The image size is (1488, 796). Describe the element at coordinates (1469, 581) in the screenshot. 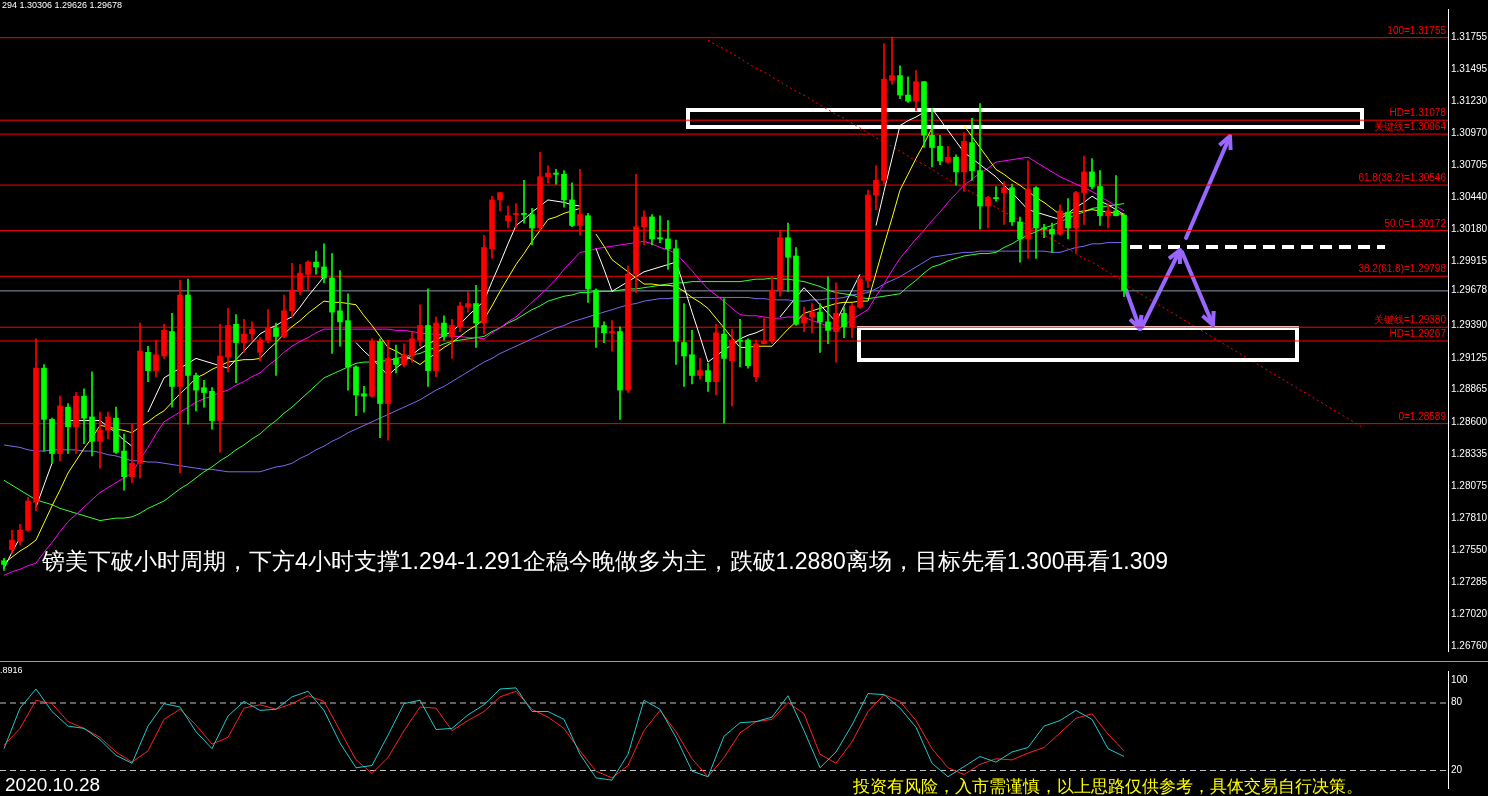

I see `y-tick-label: 1.27285` at that location.